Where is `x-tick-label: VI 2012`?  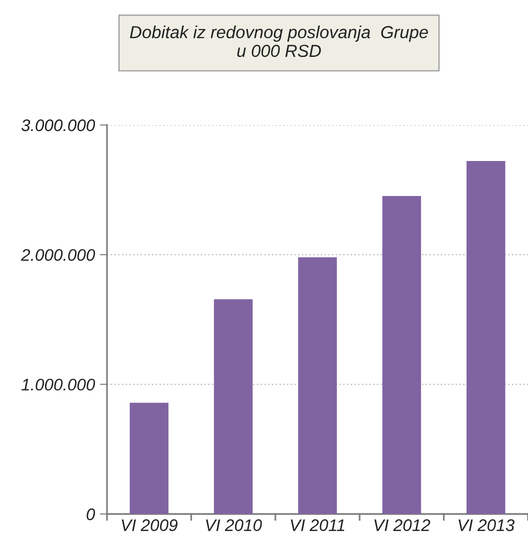
x-tick-label: VI 2012 is located at coordinates (402, 525).